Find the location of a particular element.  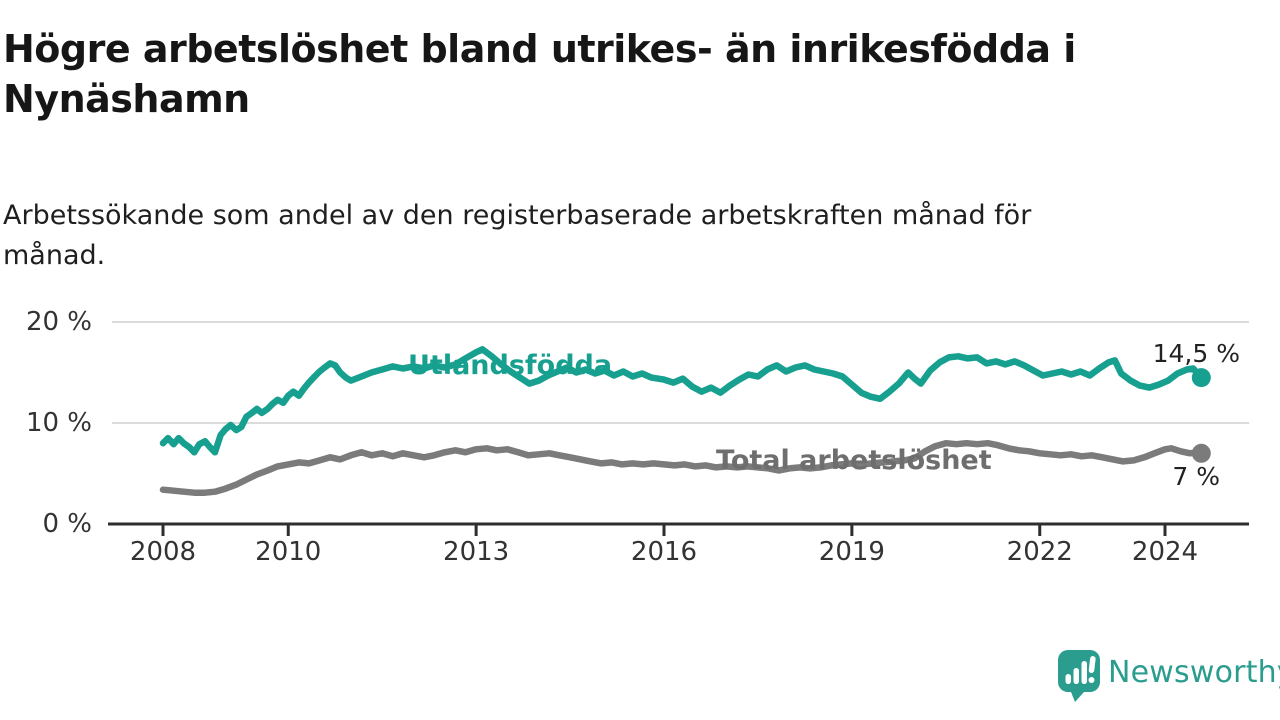

logo-exclamation-stem is located at coordinates (1092, 664).